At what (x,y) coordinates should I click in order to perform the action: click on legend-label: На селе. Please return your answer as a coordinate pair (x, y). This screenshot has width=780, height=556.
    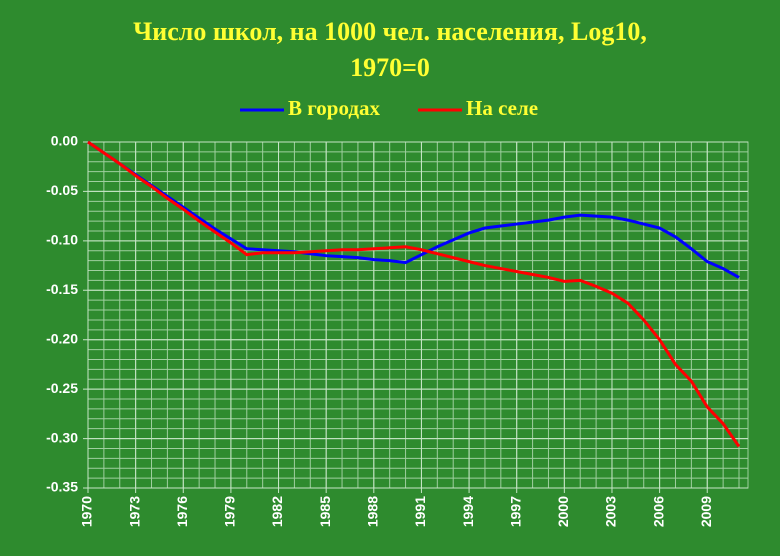
    Looking at the image, I should click on (502, 108).